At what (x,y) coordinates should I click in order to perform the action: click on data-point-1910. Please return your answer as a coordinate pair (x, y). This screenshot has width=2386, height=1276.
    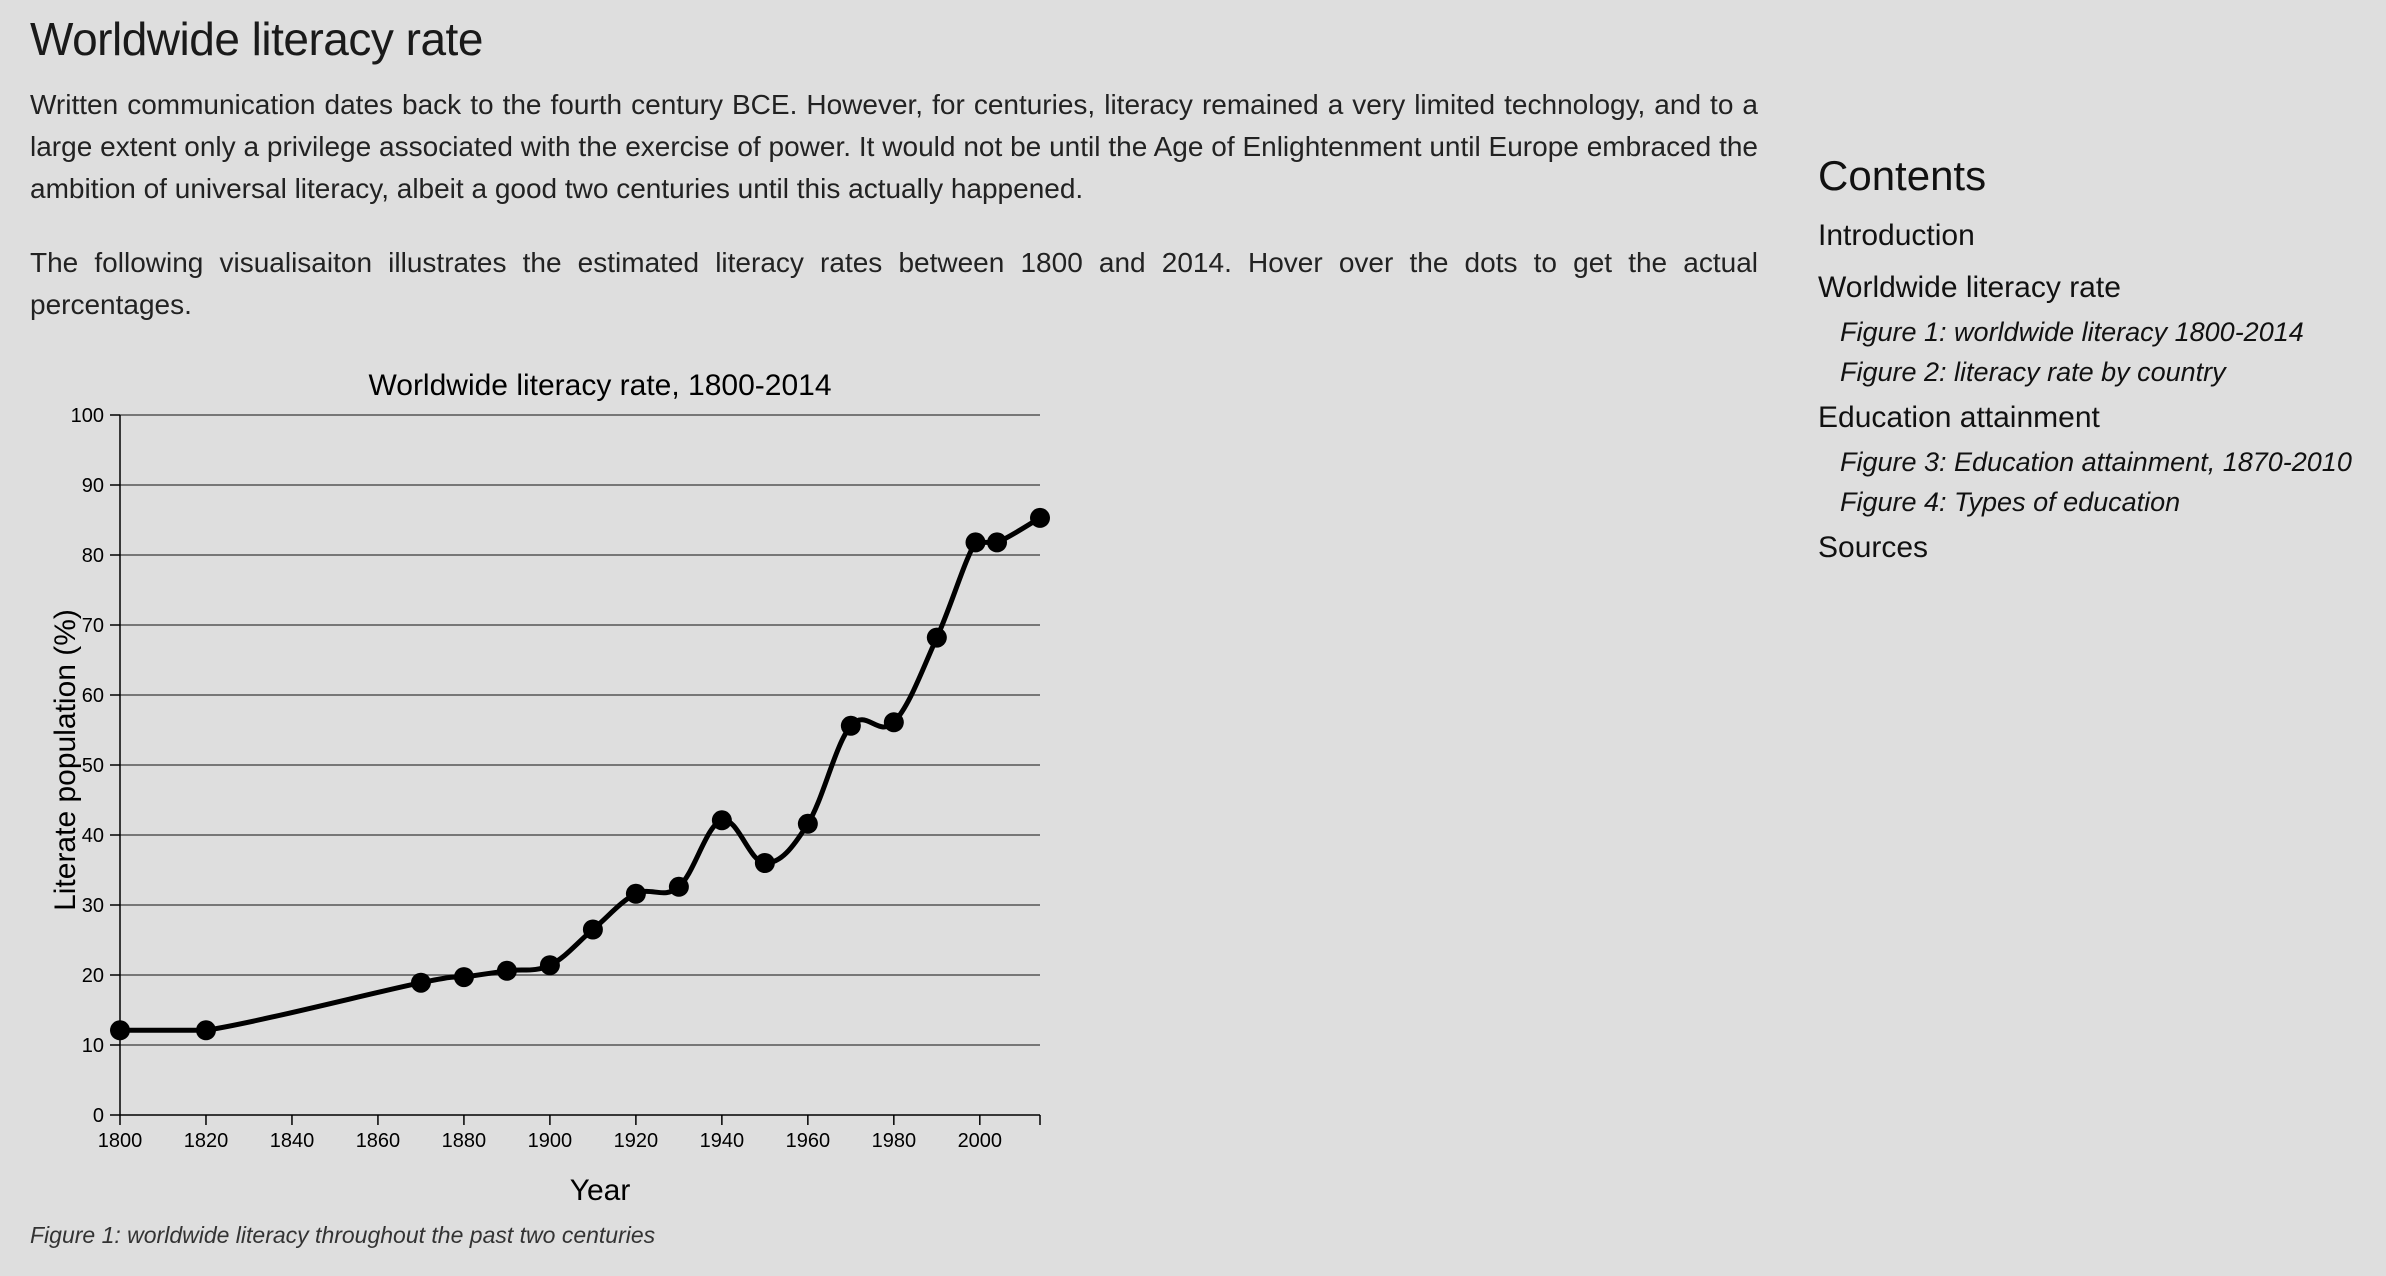
    Looking at the image, I should click on (592, 929).